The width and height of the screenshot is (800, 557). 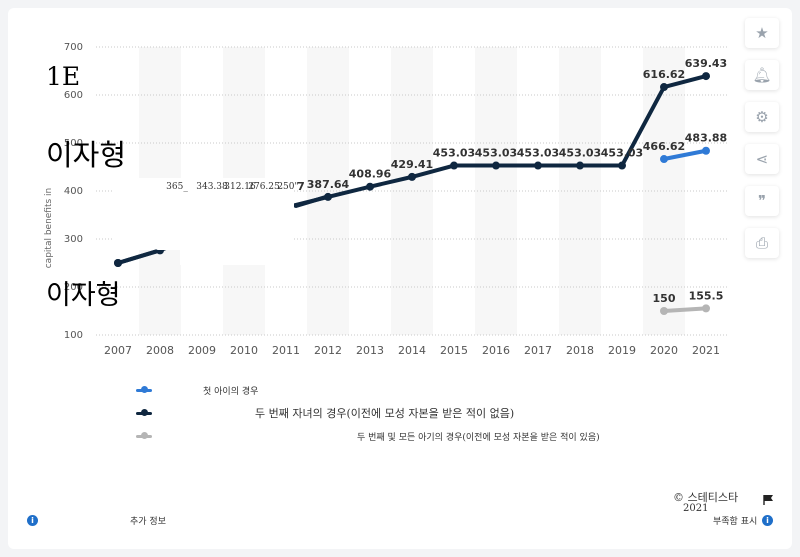 I want to click on x-tick-label: 2015, so click(x=454, y=350).